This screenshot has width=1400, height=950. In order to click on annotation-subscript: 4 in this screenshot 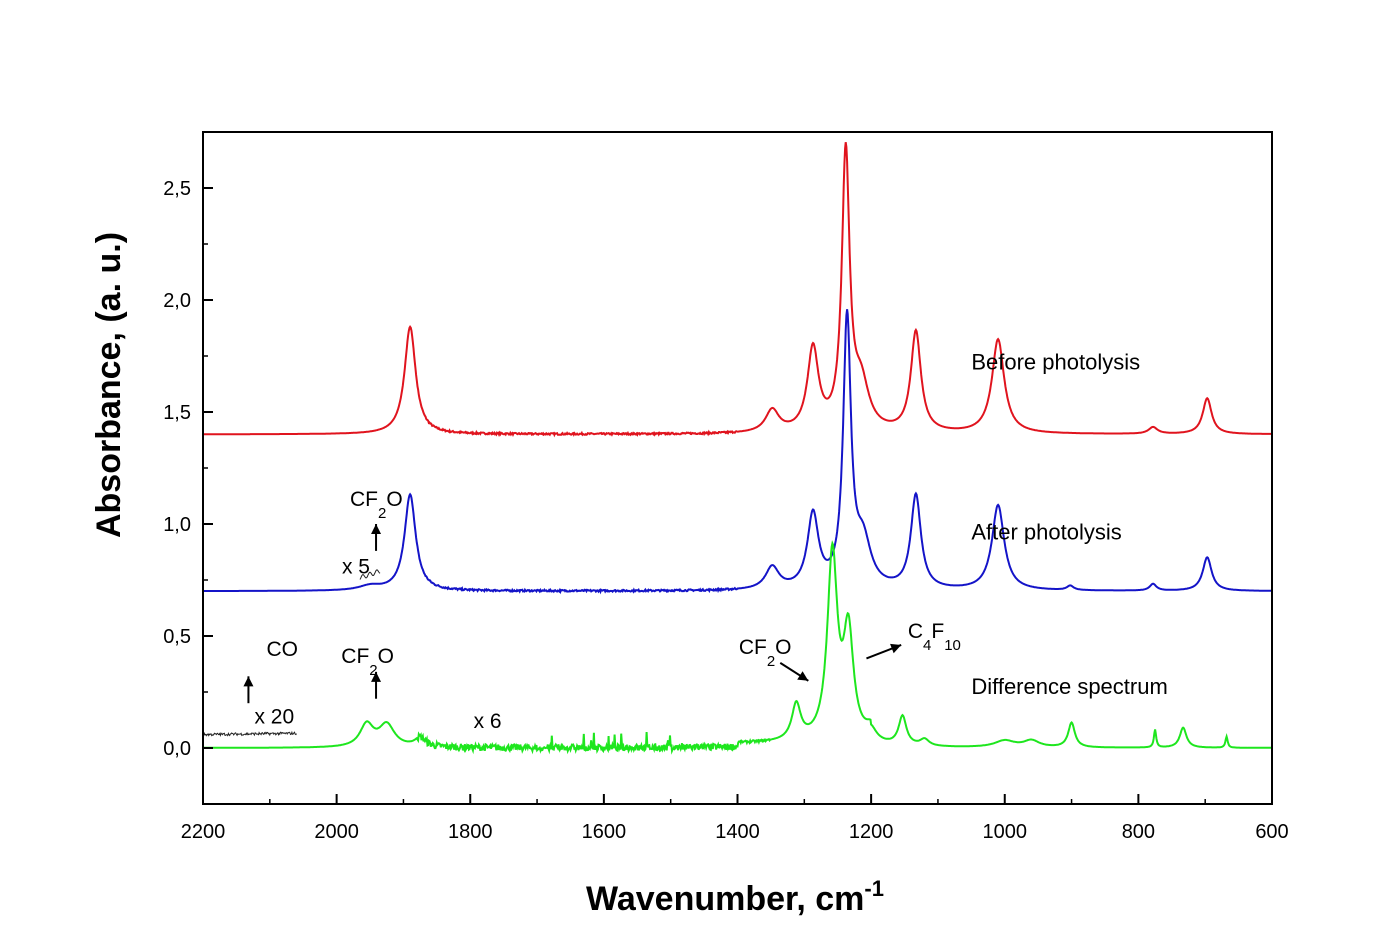, I will do `click(927, 645)`.